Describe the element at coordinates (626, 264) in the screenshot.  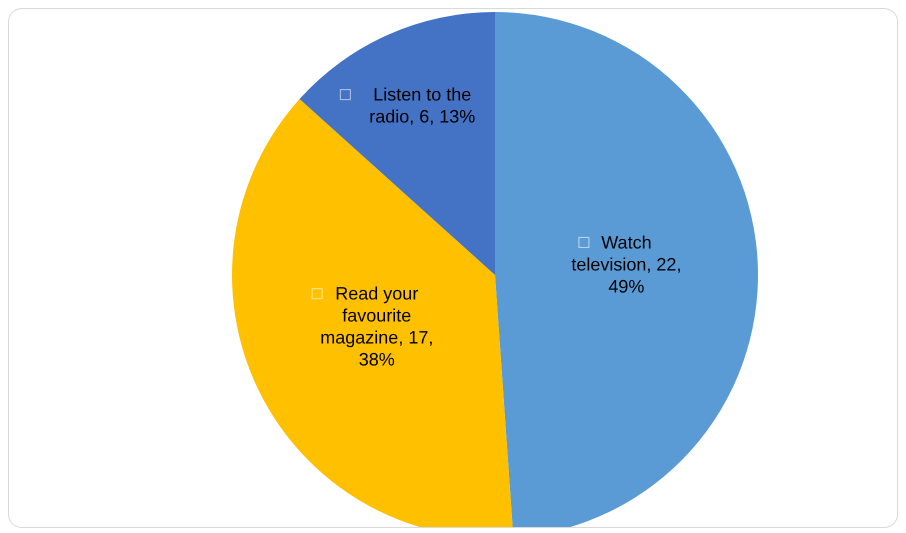
I see `legend-label: Watch television, 22, 49%` at that location.